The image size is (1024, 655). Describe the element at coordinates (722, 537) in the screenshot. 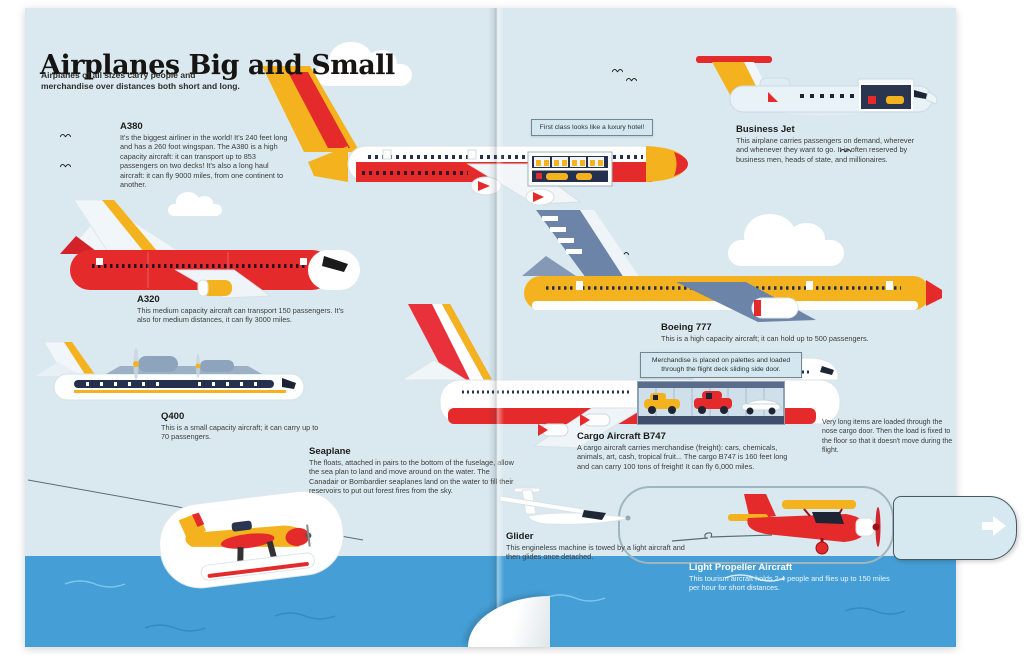

I see `tow-rope` at that location.